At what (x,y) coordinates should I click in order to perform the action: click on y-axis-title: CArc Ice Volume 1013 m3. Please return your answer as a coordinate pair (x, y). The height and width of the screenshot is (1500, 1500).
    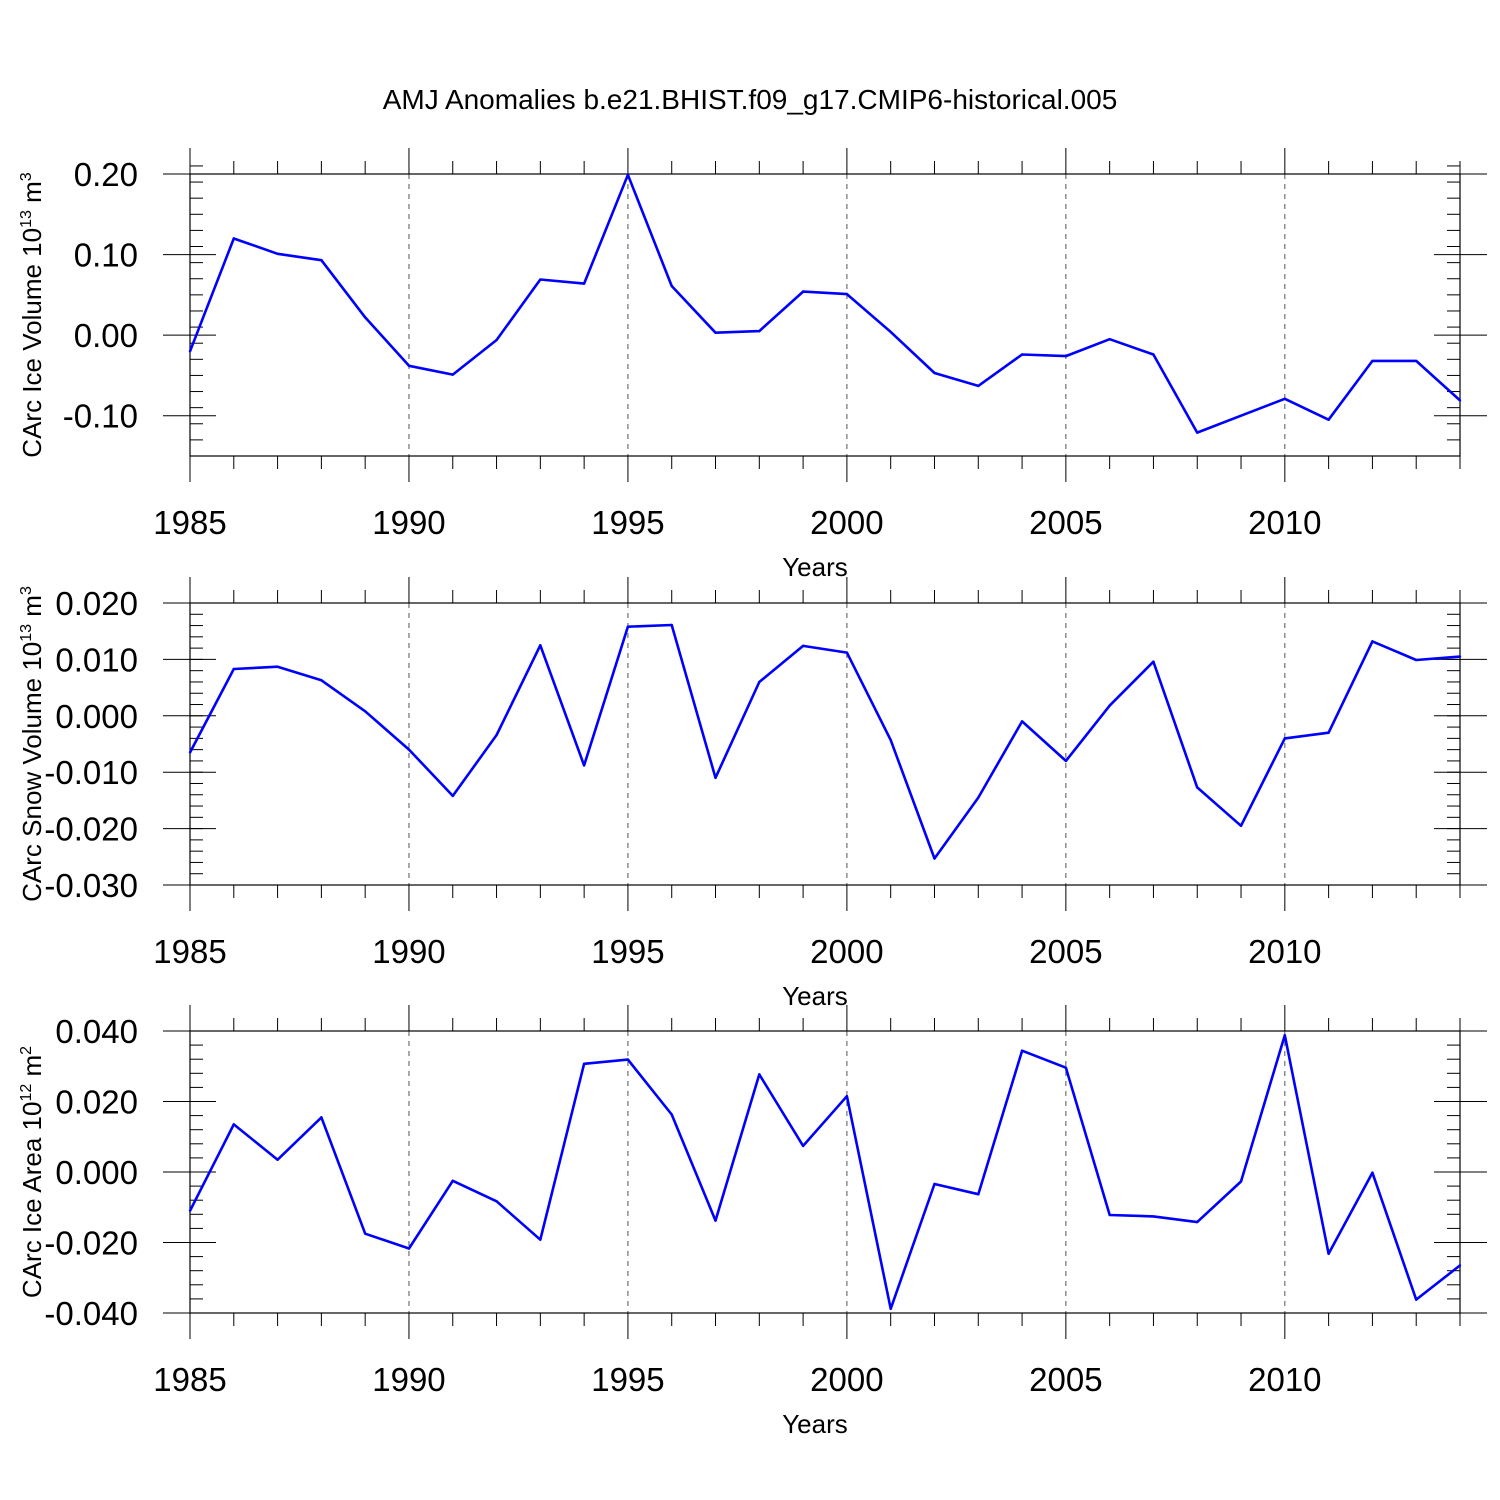
    Looking at the image, I should click on (32, 314).